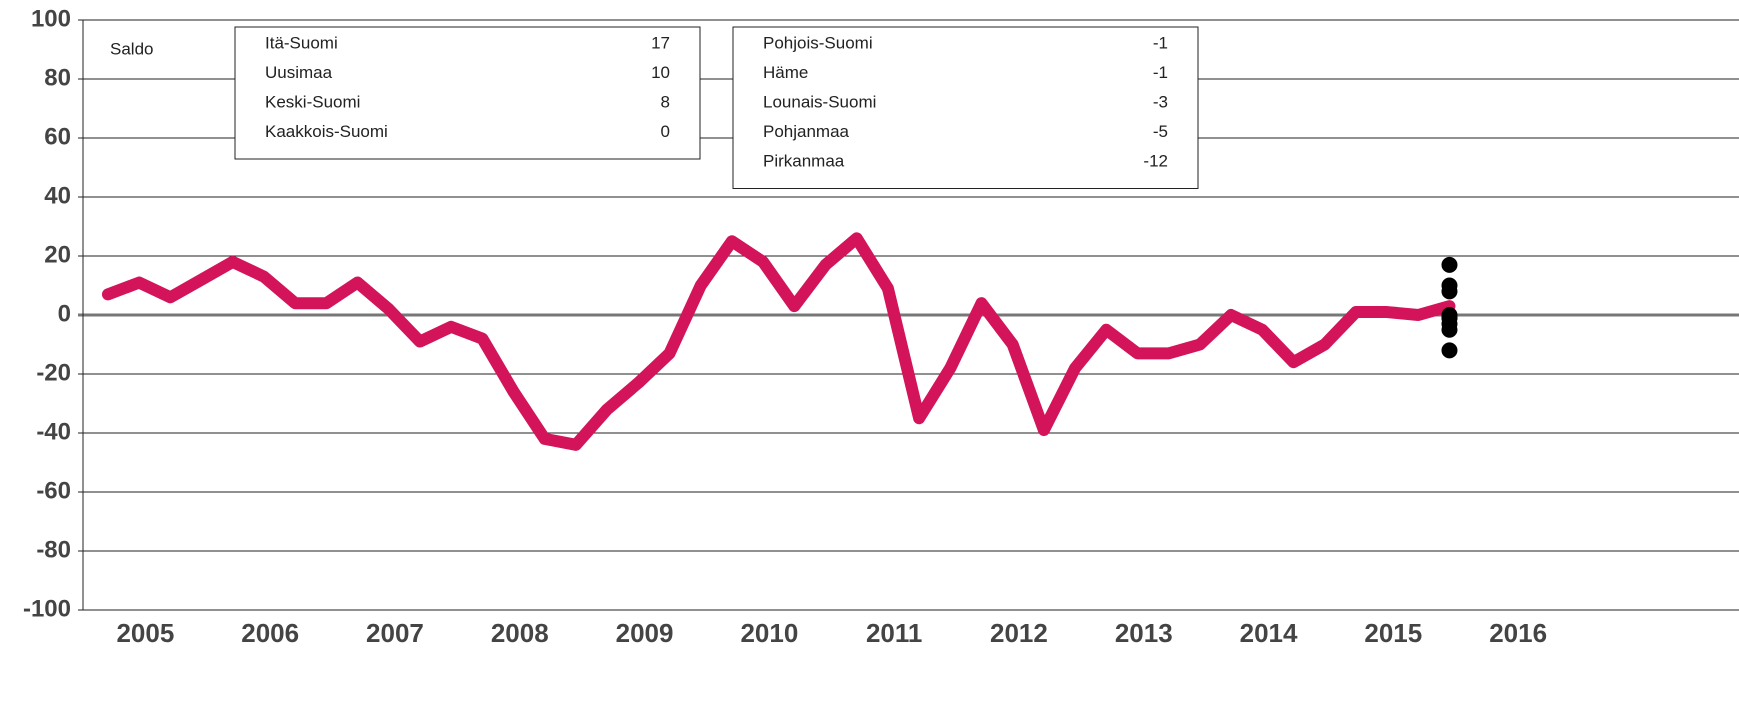 This screenshot has width=1739, height=718. What do you see at coordinates (57, 195) in the screenshot?
I see `y-tick-label: 40` at bounding box center [57, 195].